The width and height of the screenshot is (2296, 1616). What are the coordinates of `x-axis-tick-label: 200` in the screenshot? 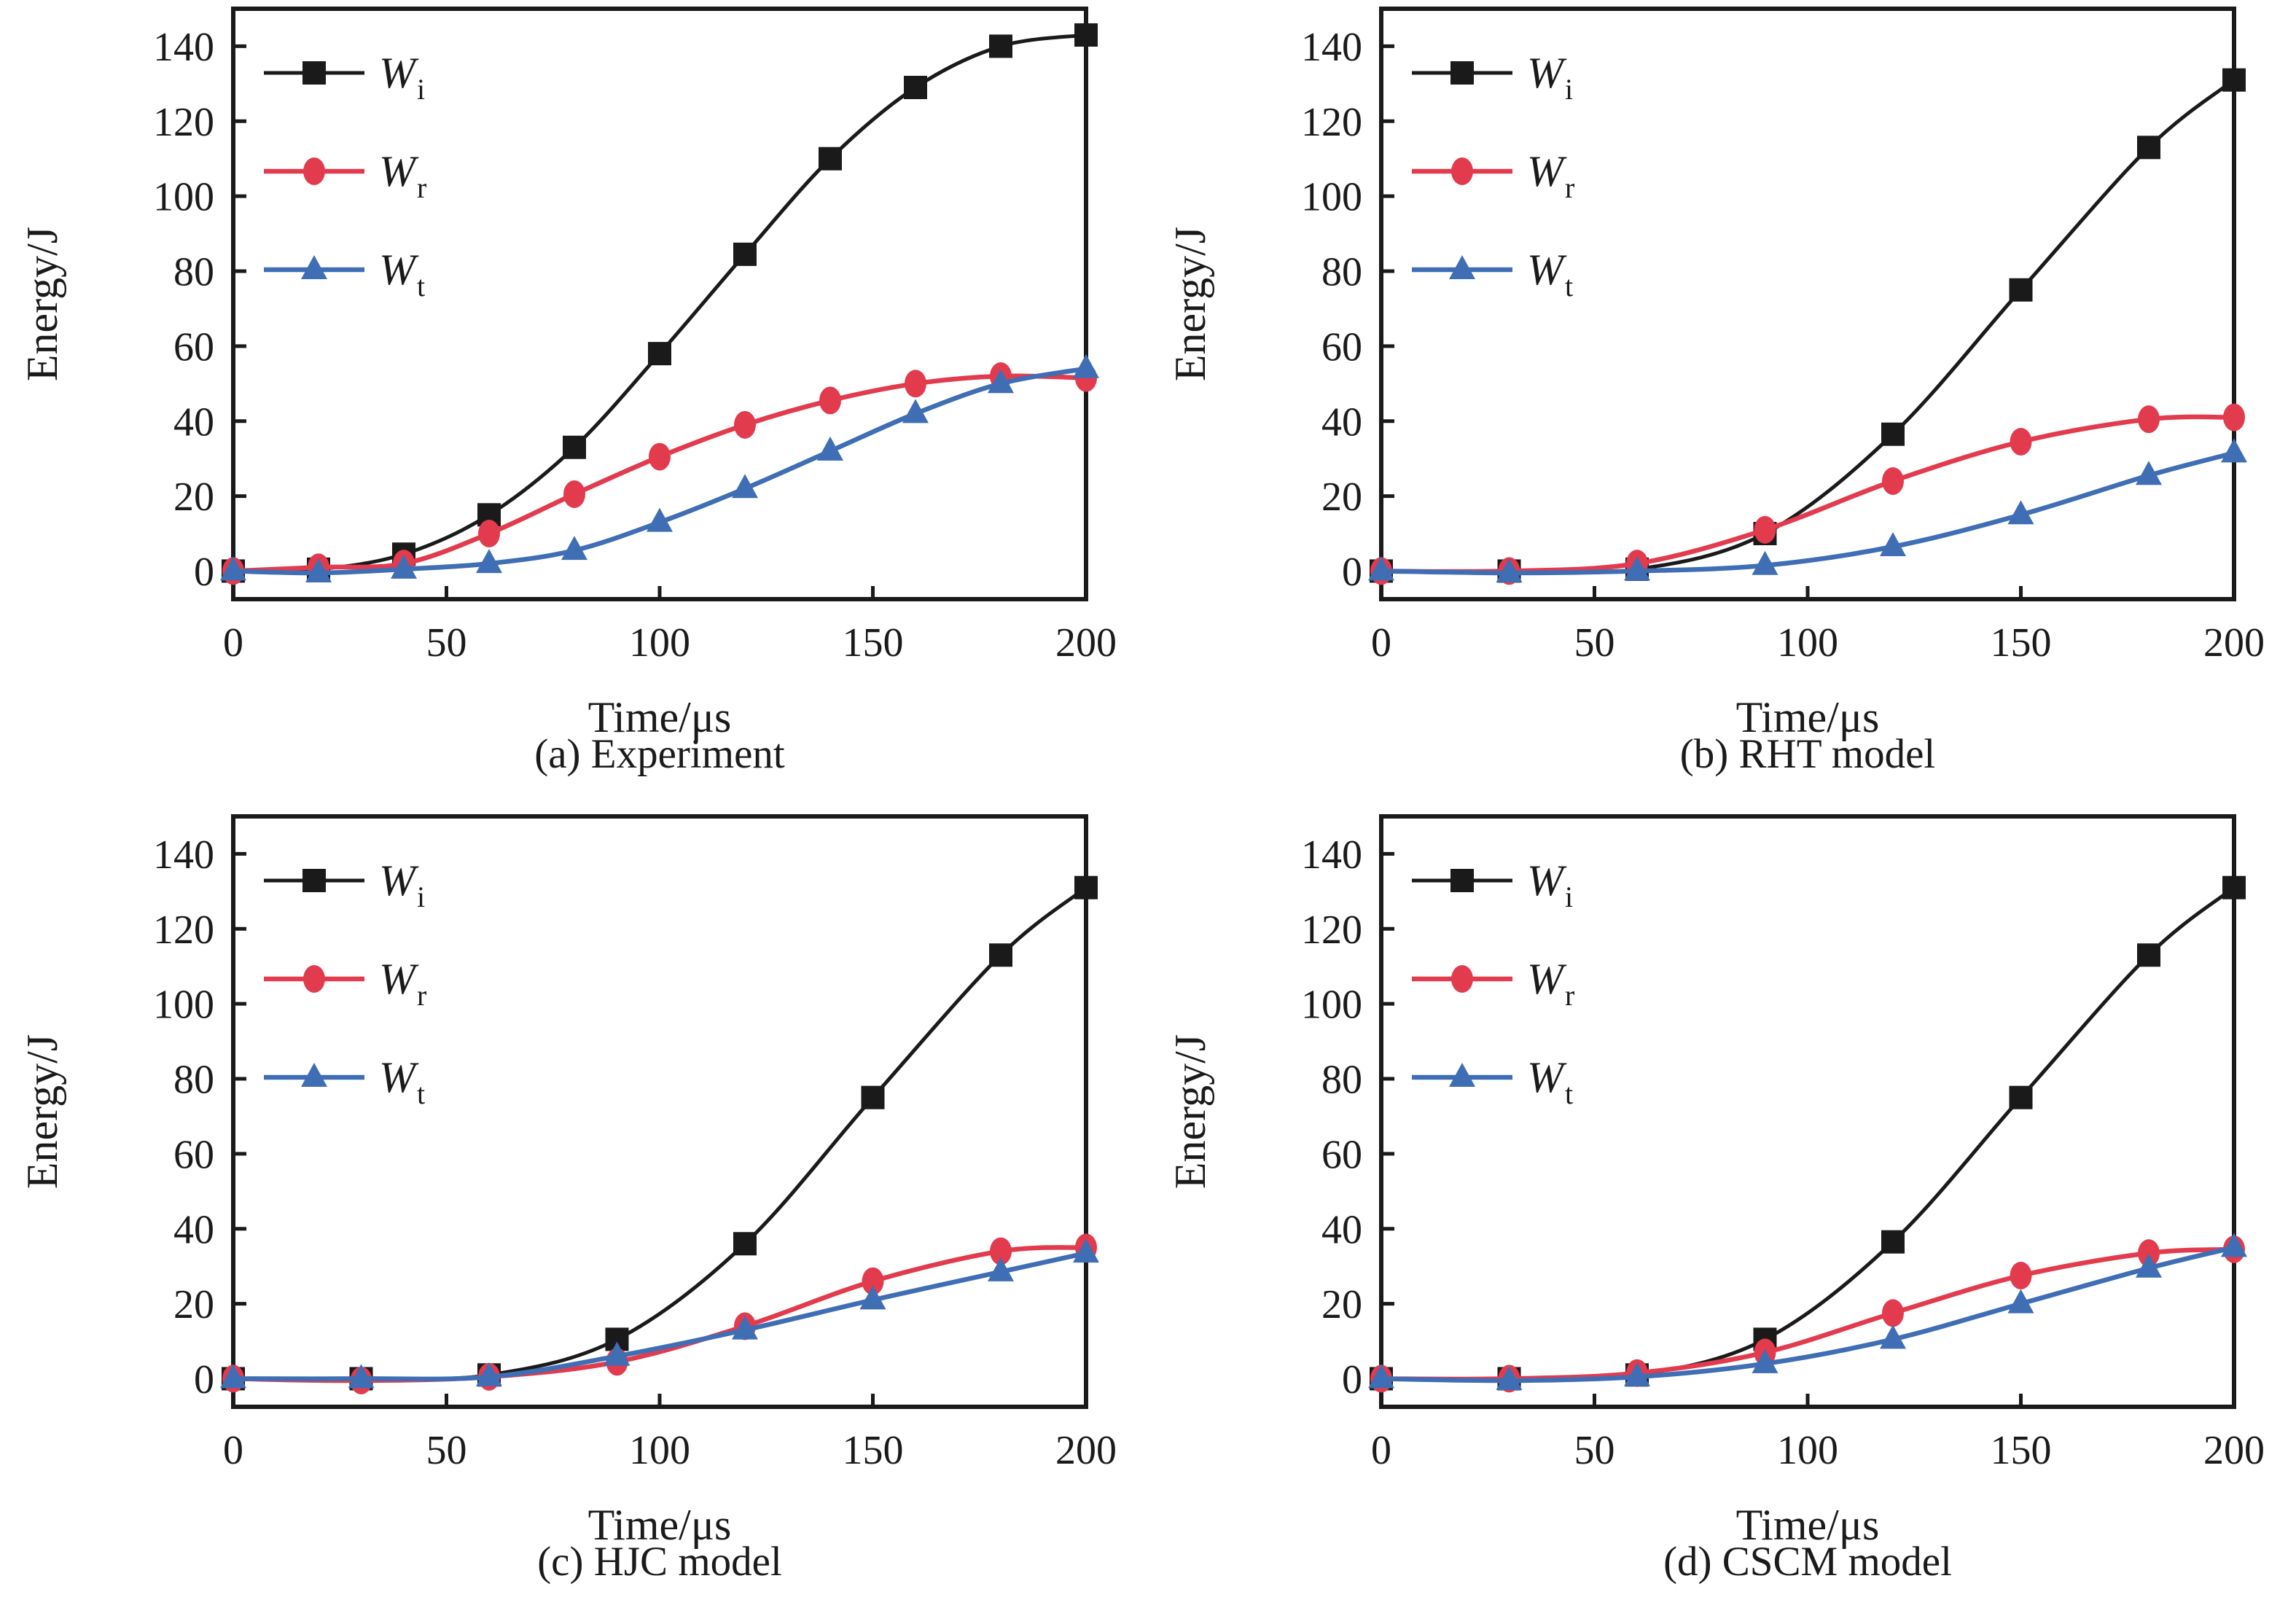 It's located at (1086, 1451).